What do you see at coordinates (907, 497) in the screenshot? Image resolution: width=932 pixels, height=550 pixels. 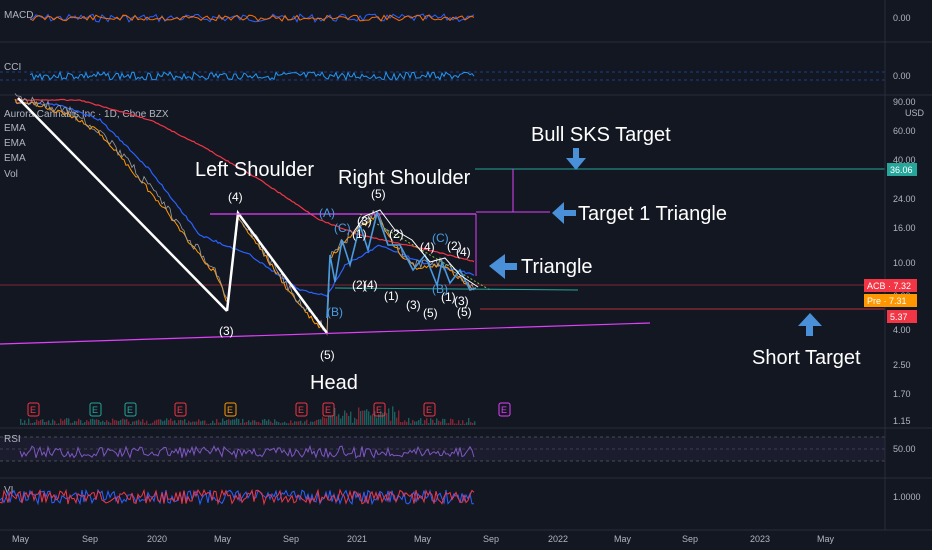 I see `vi-value: 1.0000` at bounding box center [907, 497].